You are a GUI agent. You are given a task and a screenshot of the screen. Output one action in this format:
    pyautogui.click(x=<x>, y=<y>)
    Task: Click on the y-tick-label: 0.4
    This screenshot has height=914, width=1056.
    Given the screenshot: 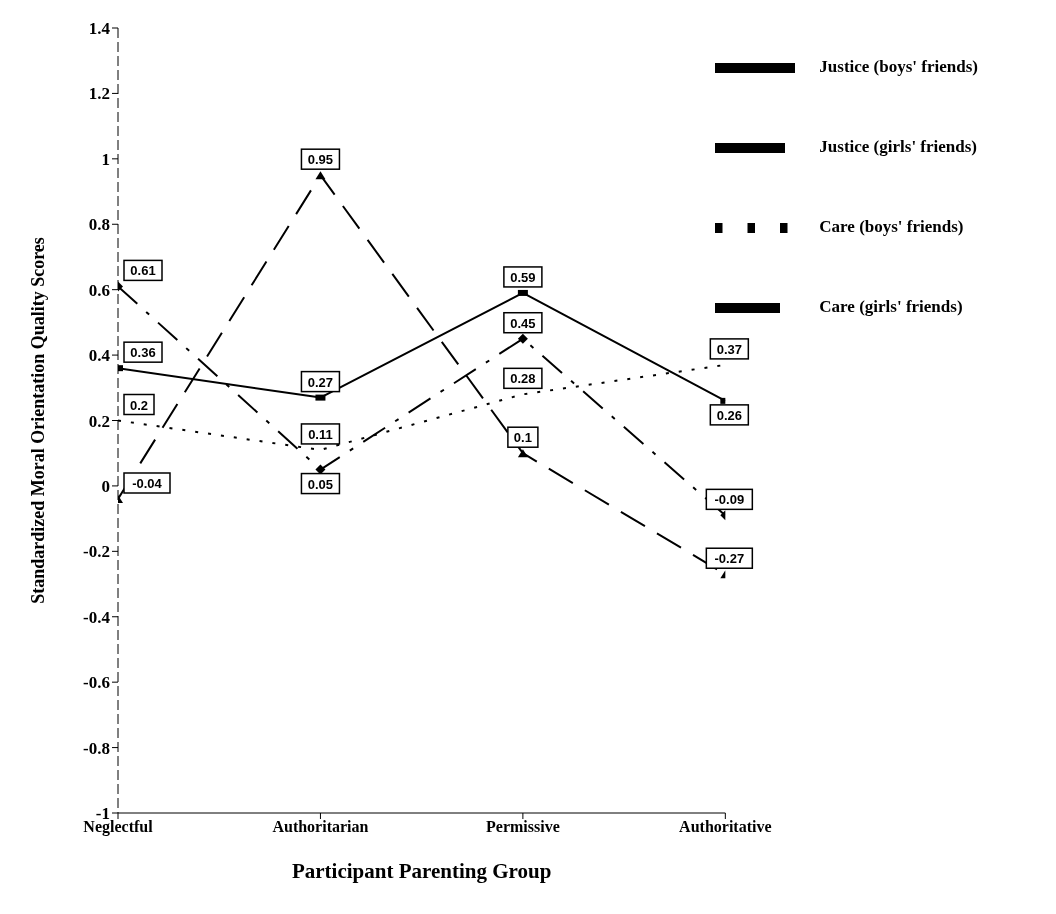 What is the action you would take?
    pyautogui.click(x=99, y=356)
    